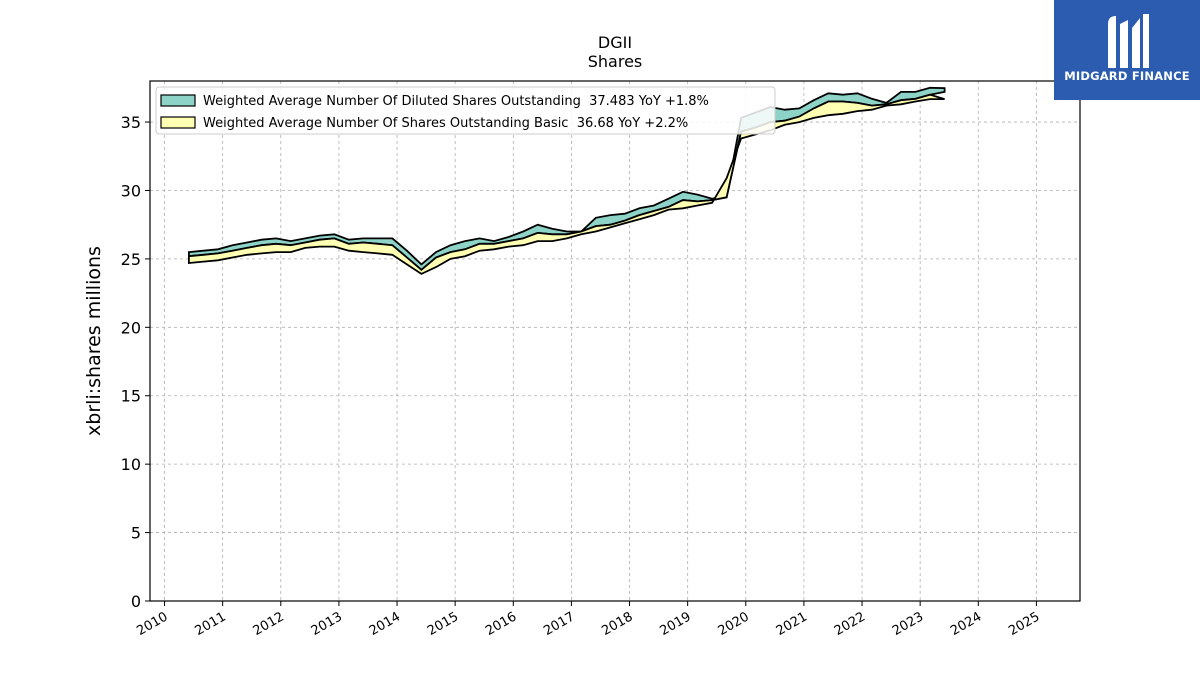 The width and height of the screenshot is (1200, 675). I want to click on y-tick-label: 0, so click(136, 601).